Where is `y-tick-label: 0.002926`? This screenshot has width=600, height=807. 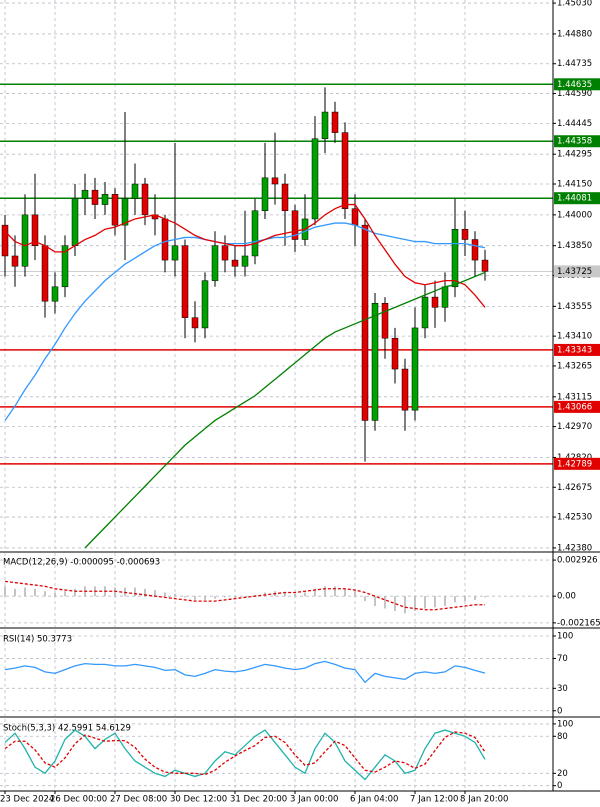 y-tick-label: 0.002926 is located at coordinates (577, 561).